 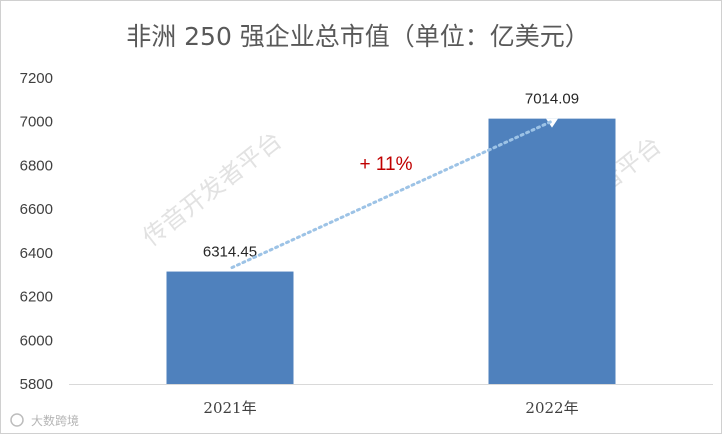 What do you see at coordinates (36, 253) in the screenshot?
I see `y-tick-label: 6400` at bounding box center [36, 253].